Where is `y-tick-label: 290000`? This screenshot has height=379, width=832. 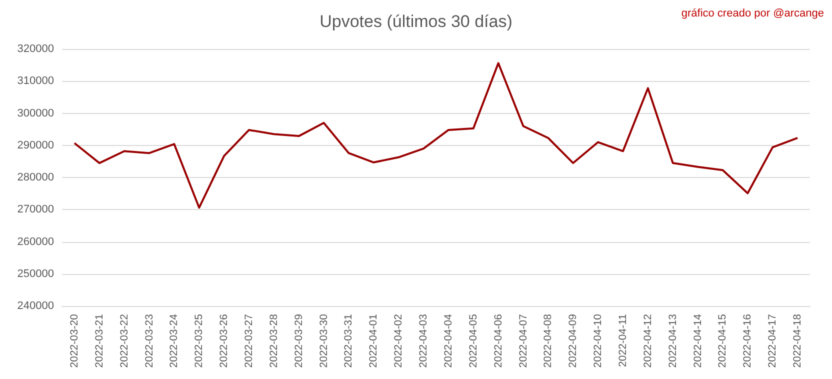
y-tick-label: 290000 is located at coordinates (35, 145).